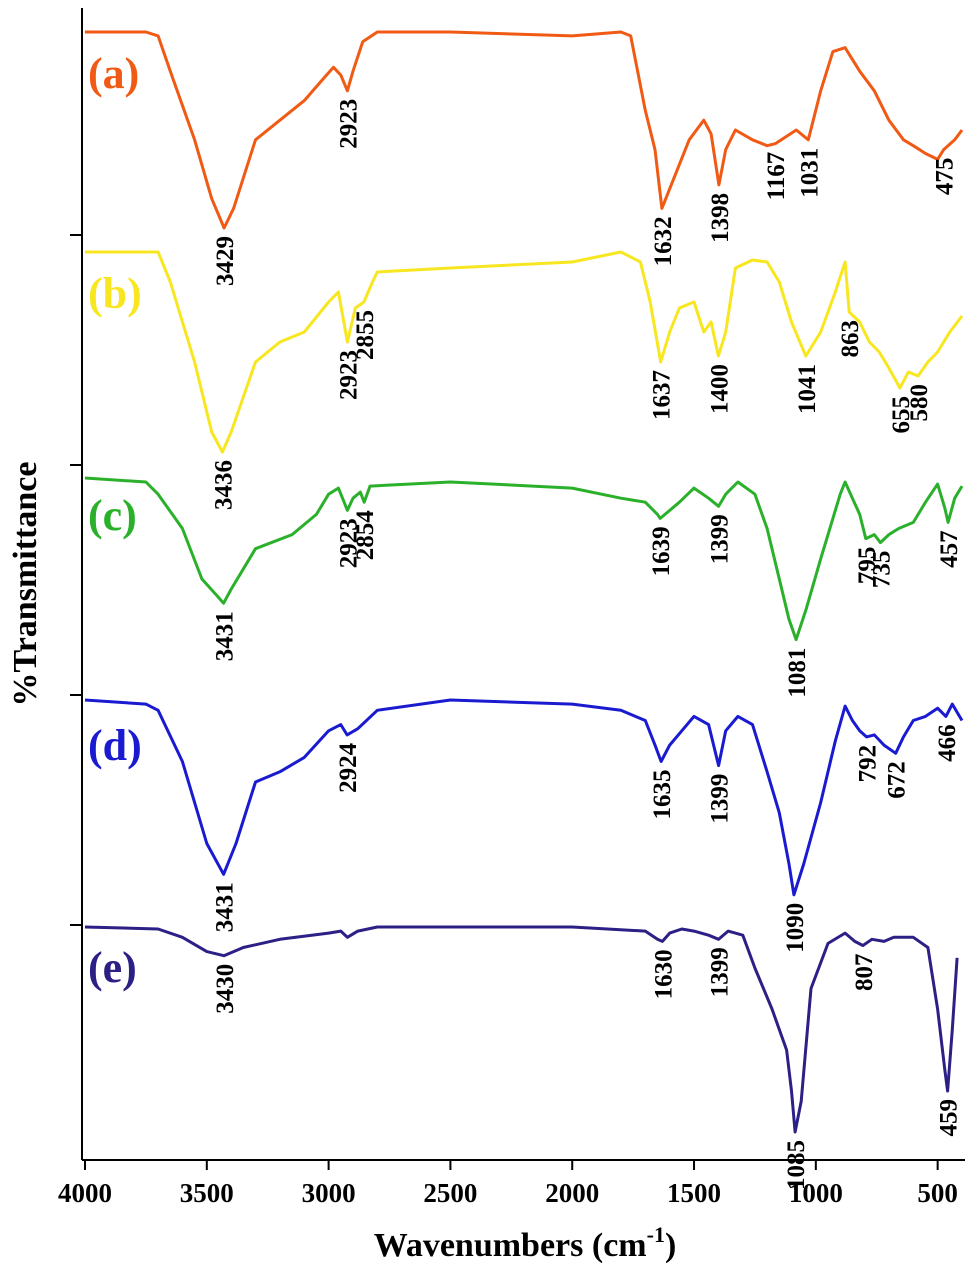  What do you see at coordinates (112, 967) in the screenshot?
I see `series-tag: (e)` at bounding box center [112, 967].